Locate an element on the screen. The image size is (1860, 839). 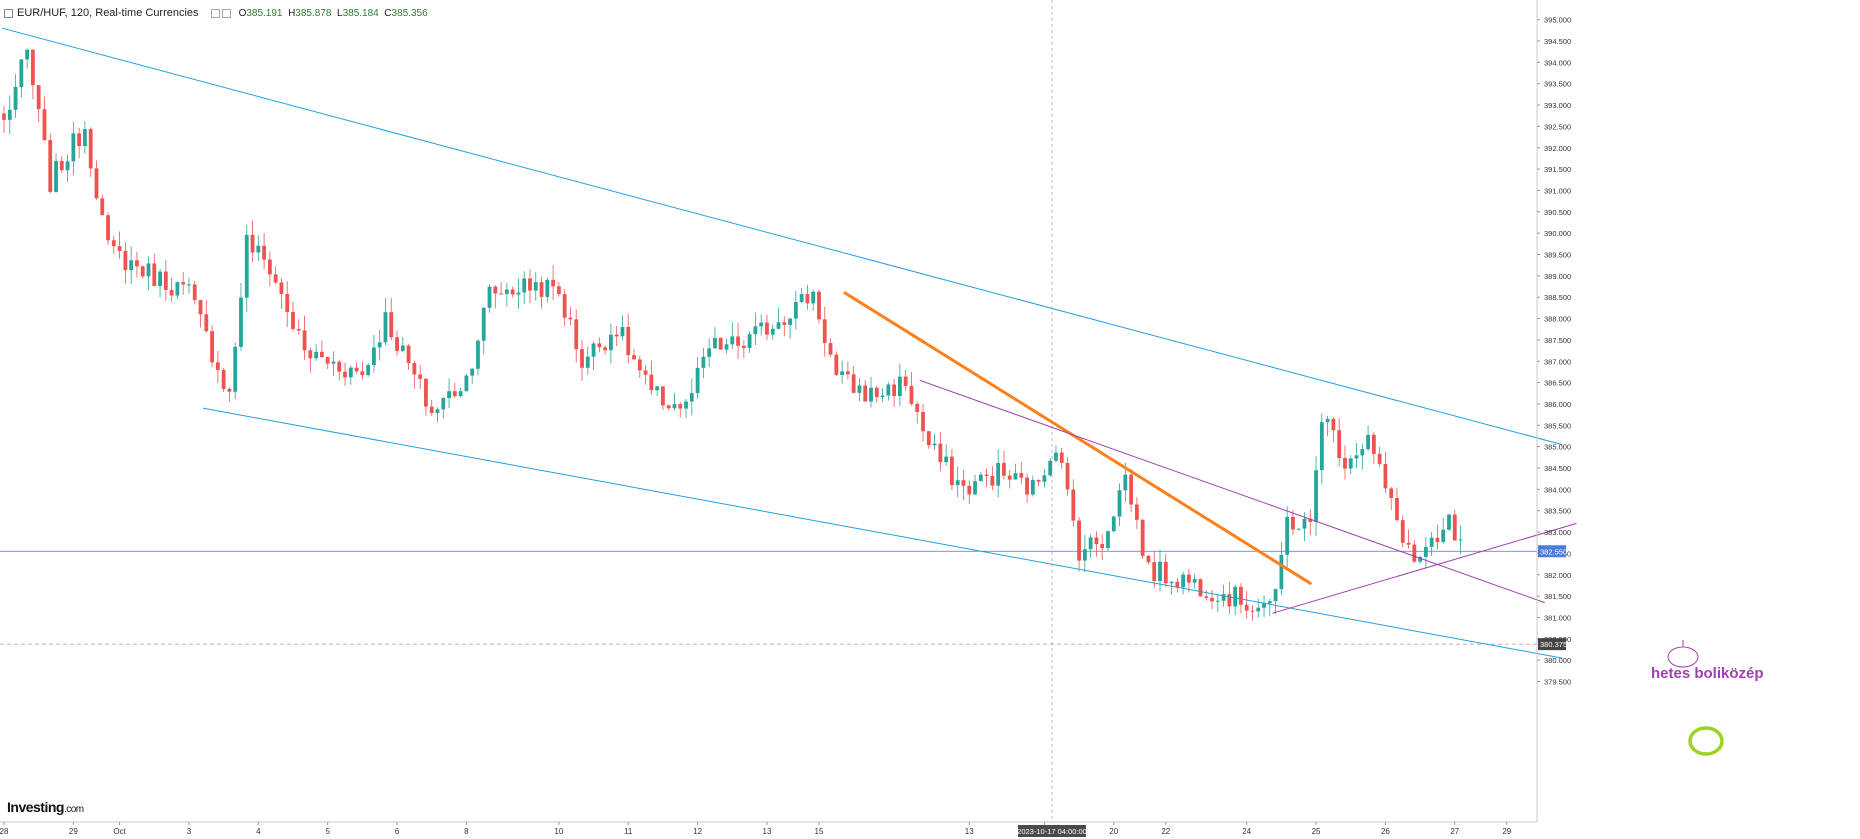
price-tick-label: 395.000 is located at coordinates (1557, 20).